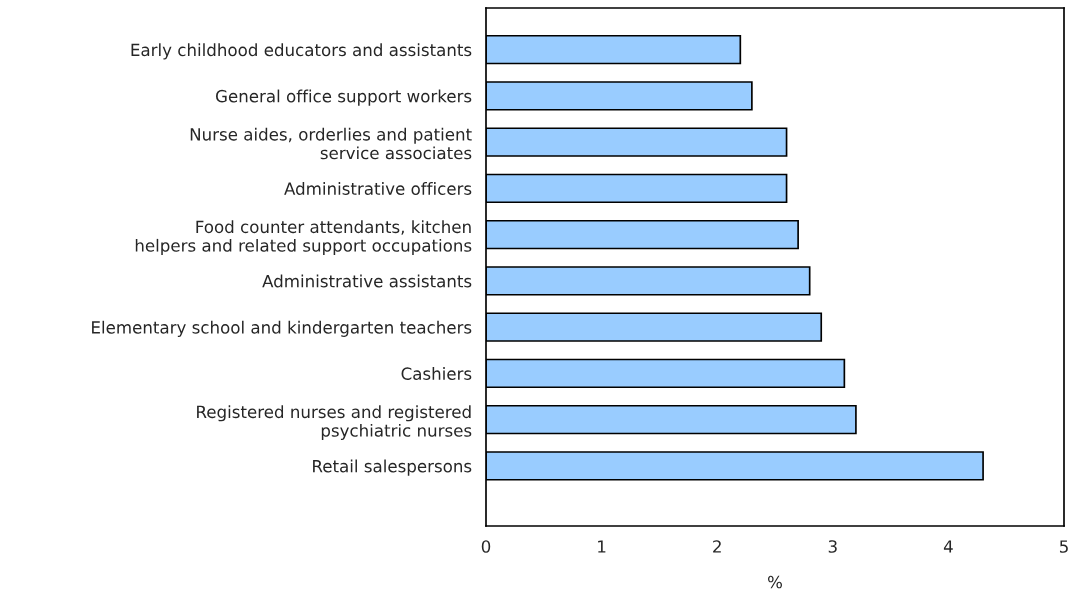  Describe the element at coordinates (378, 188) in the screenshot. I see `y-tick-label: Administrative officers` at that location.